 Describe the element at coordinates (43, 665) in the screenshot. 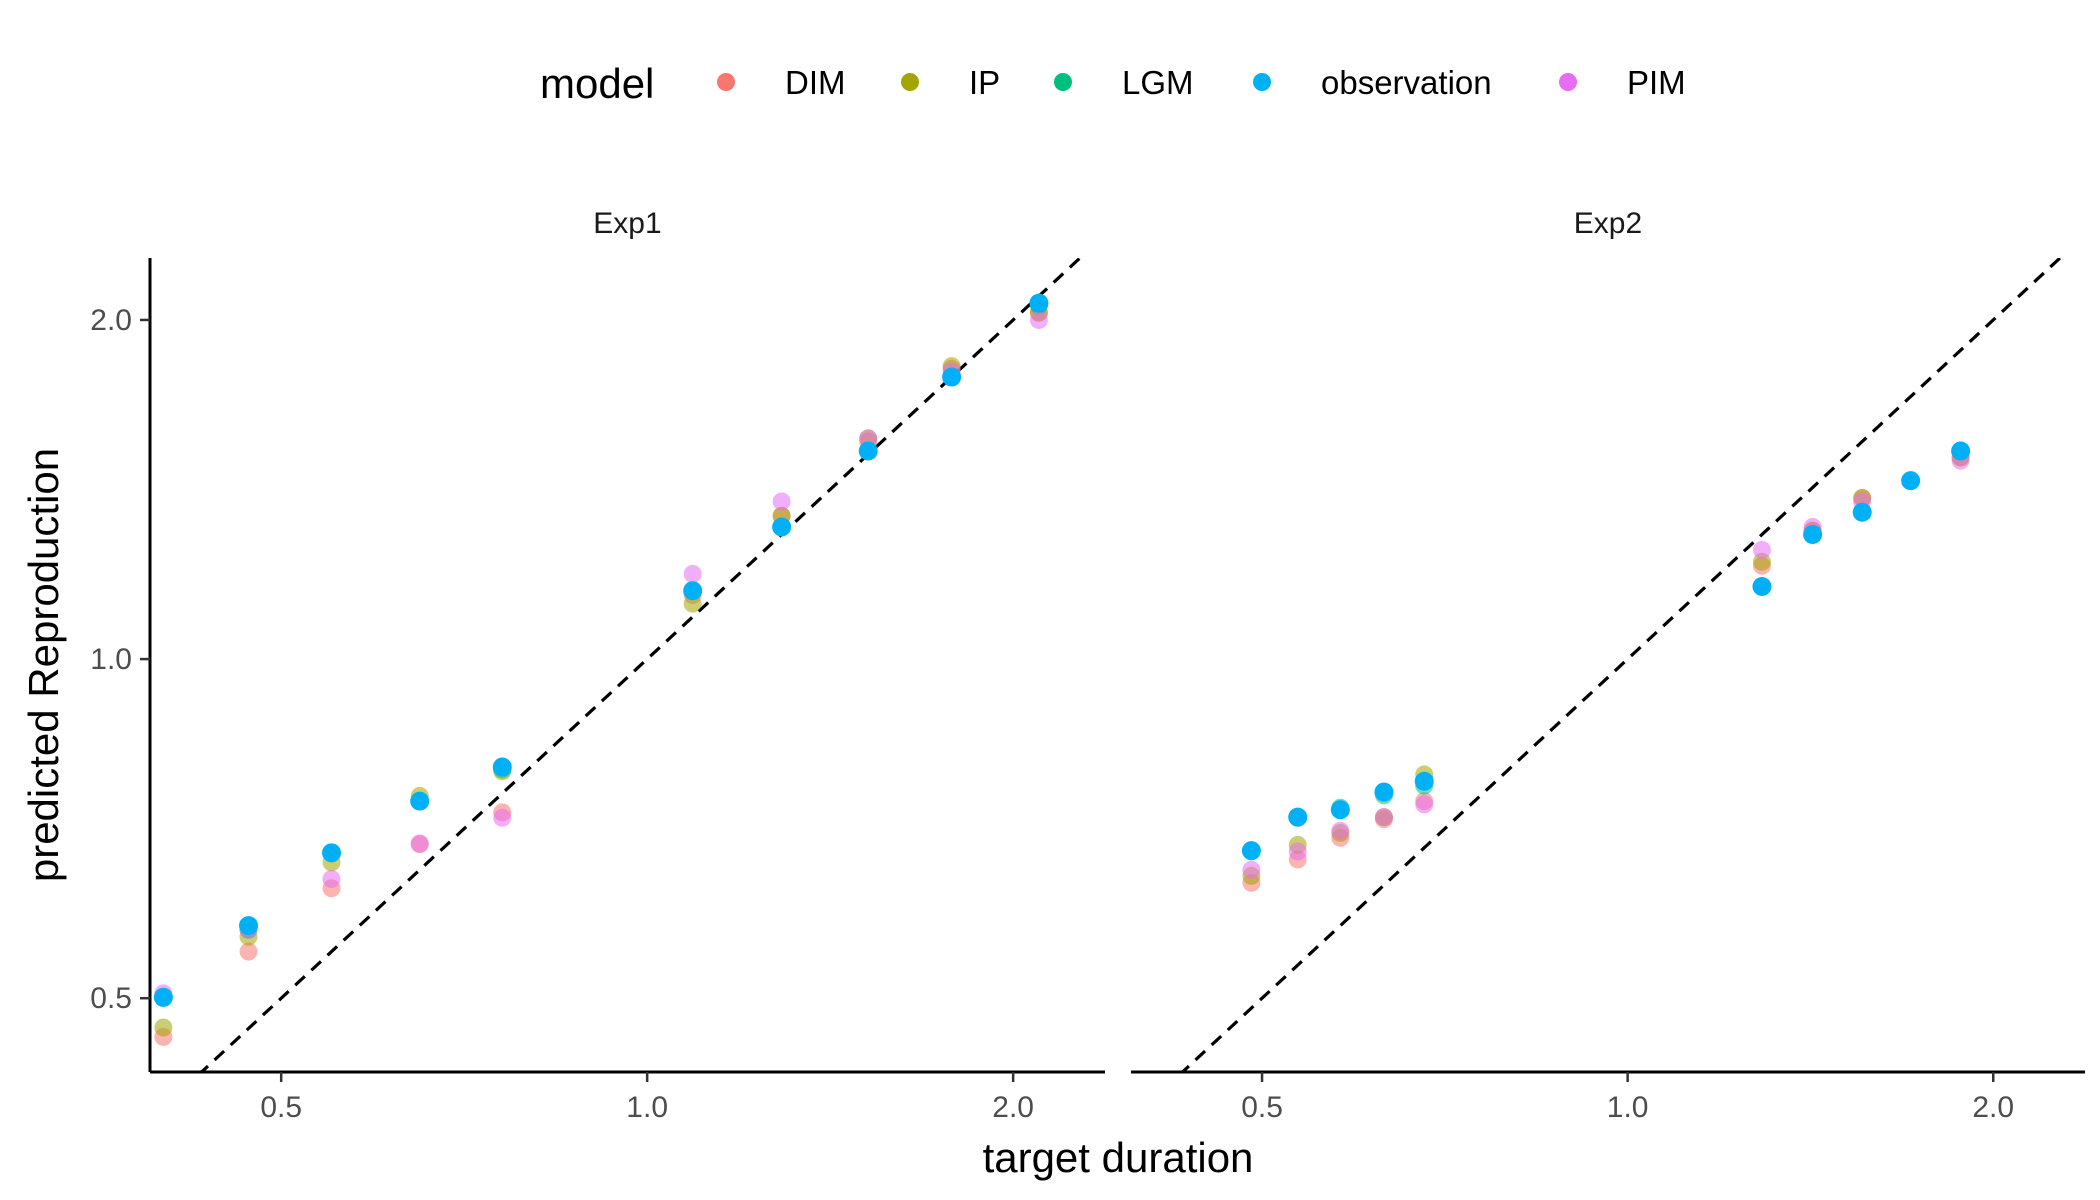

I see `y-axis-title: predicted Reproduction` at that location.